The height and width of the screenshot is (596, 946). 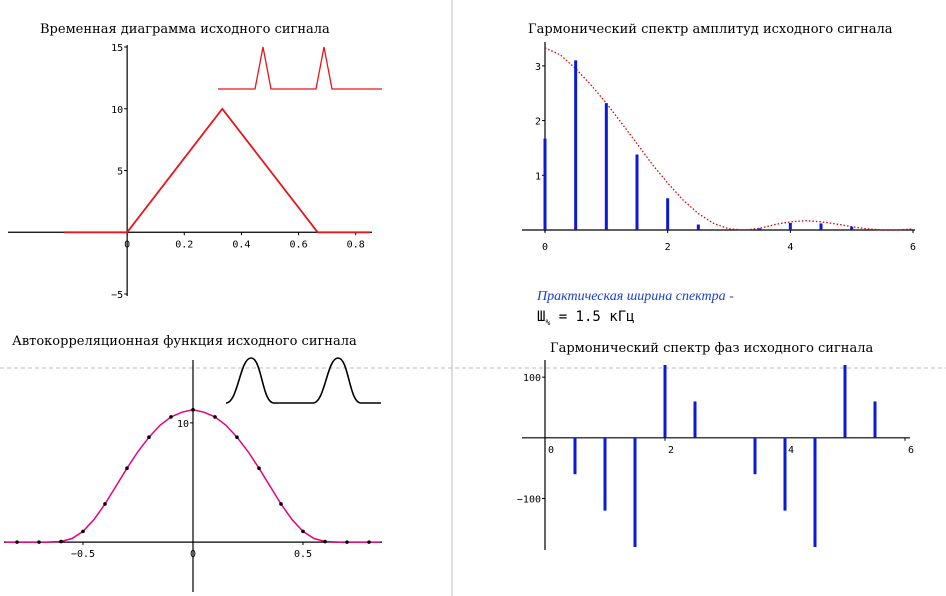 I want to click on phase-y-tick-label: 100, so click(x=532, y=378).